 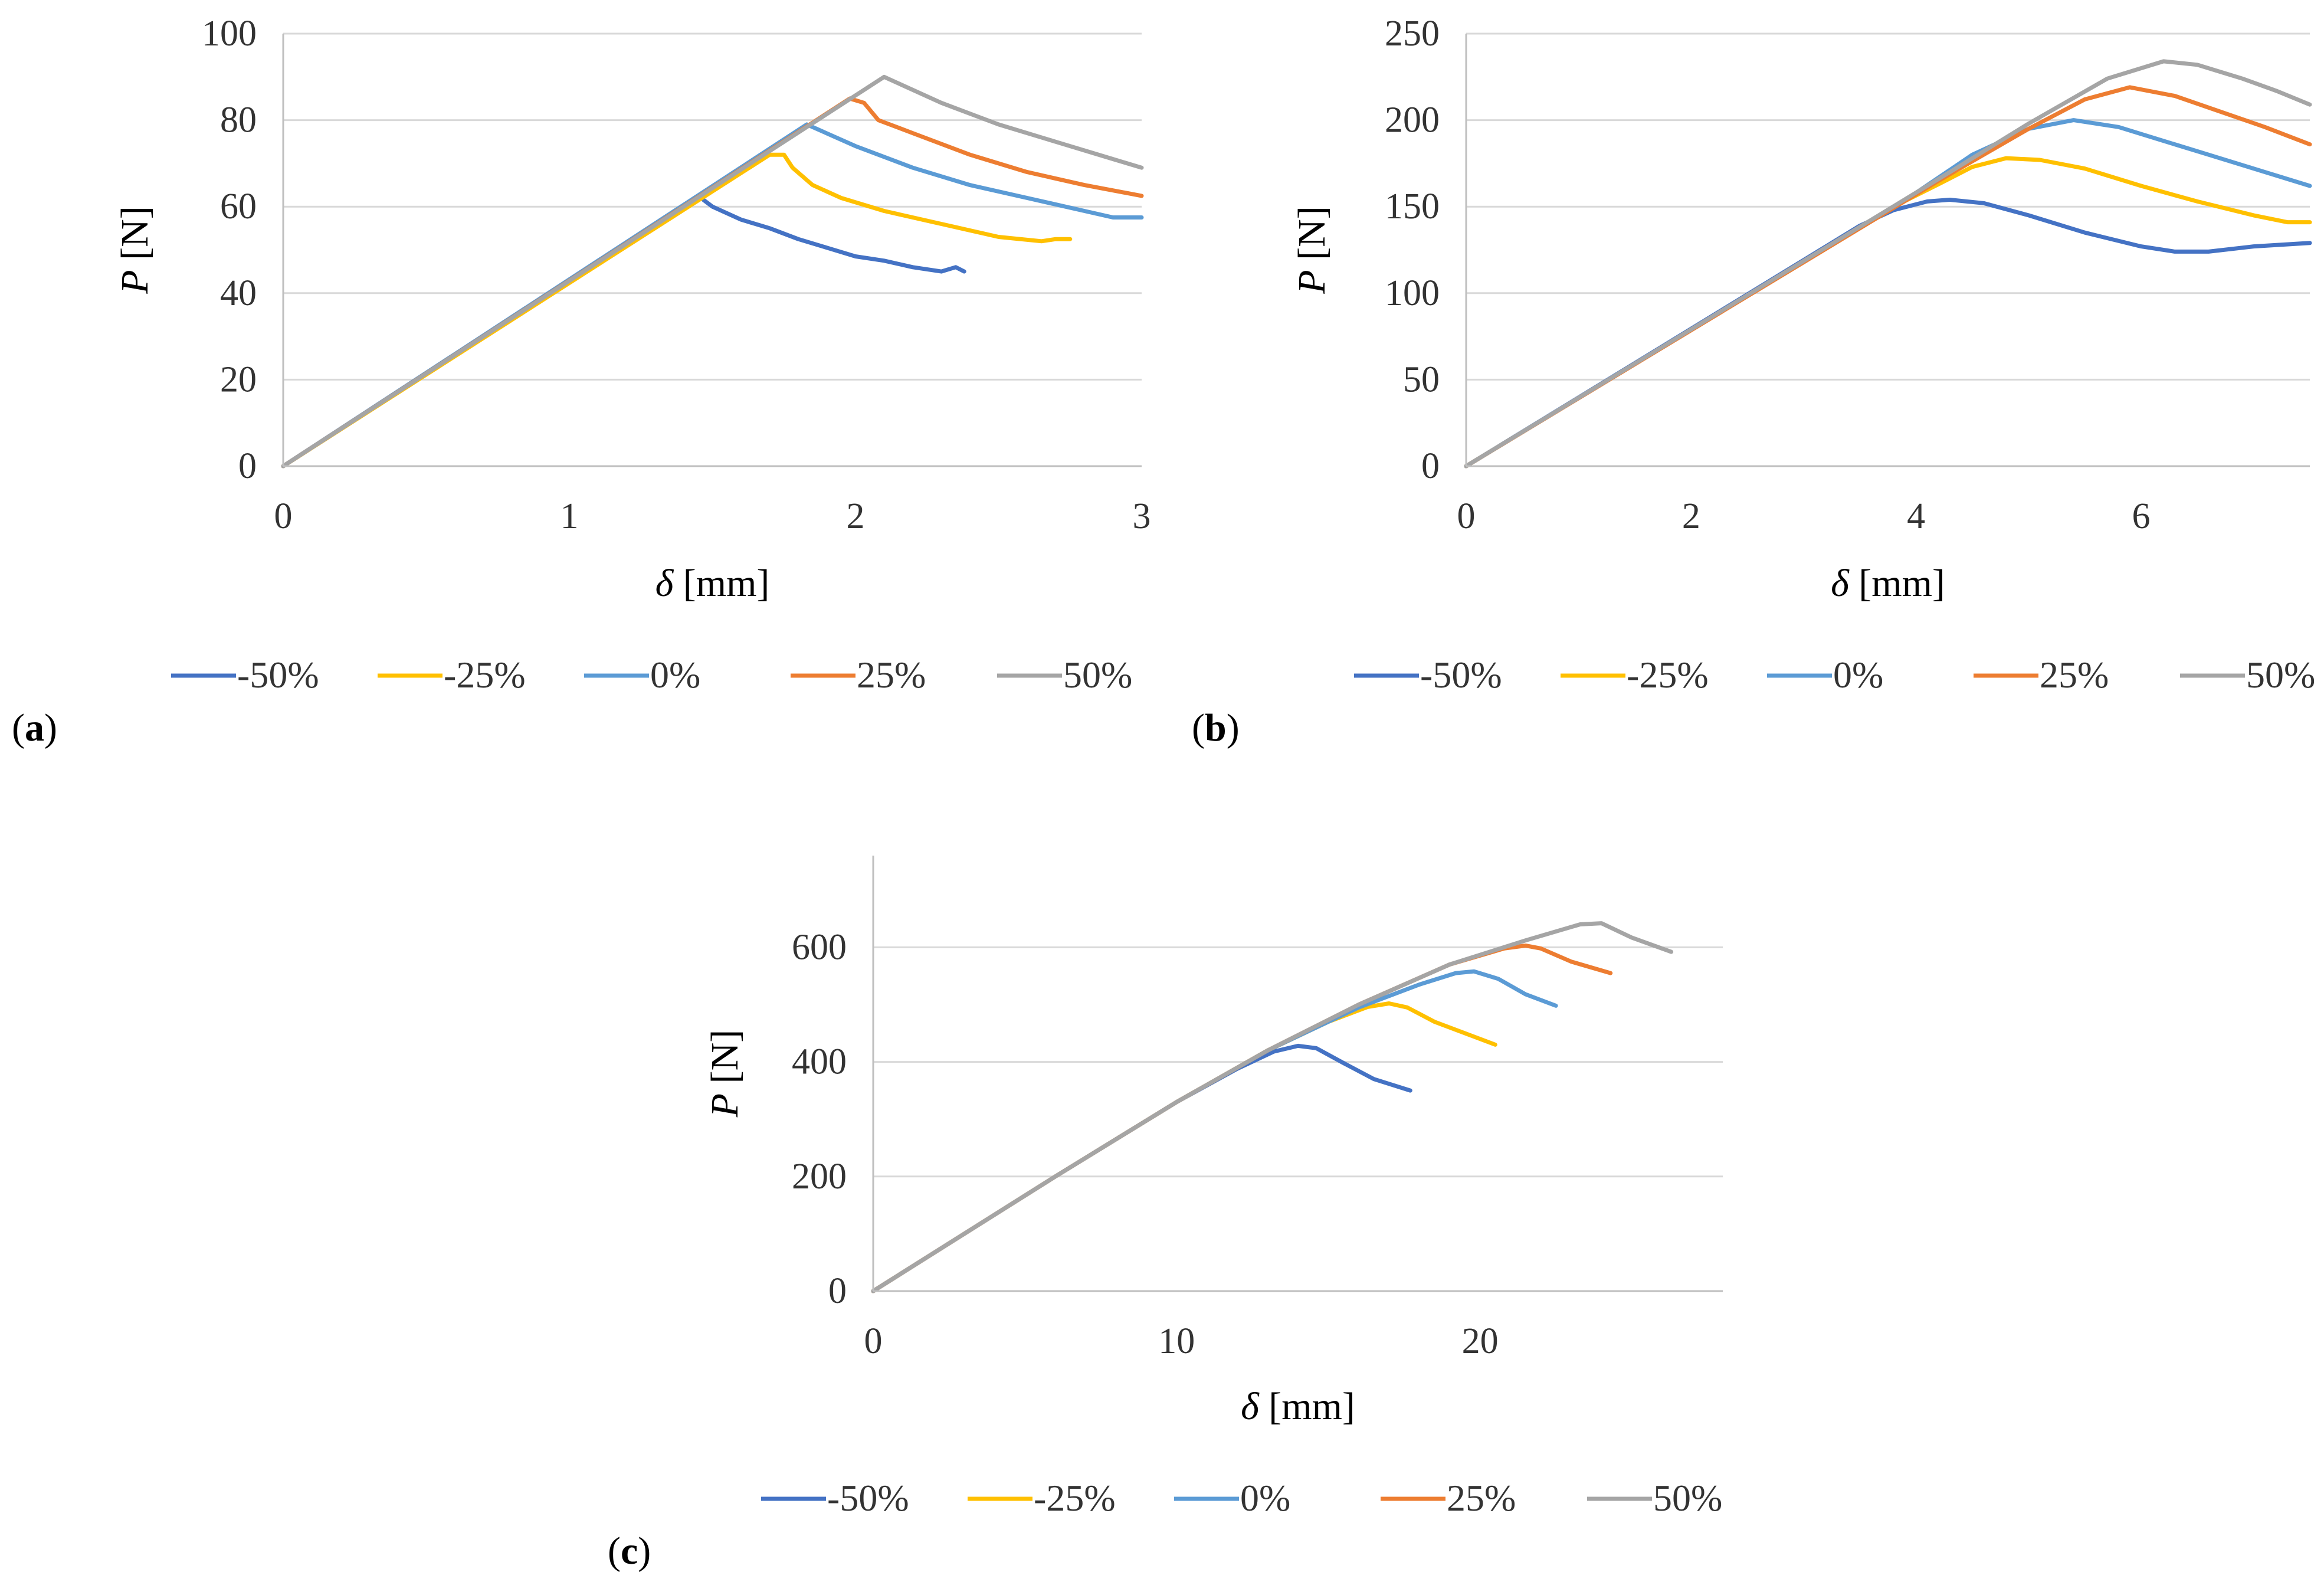 I want to click on legend-label-b-4: 50%, so click(x=2280, y=675).